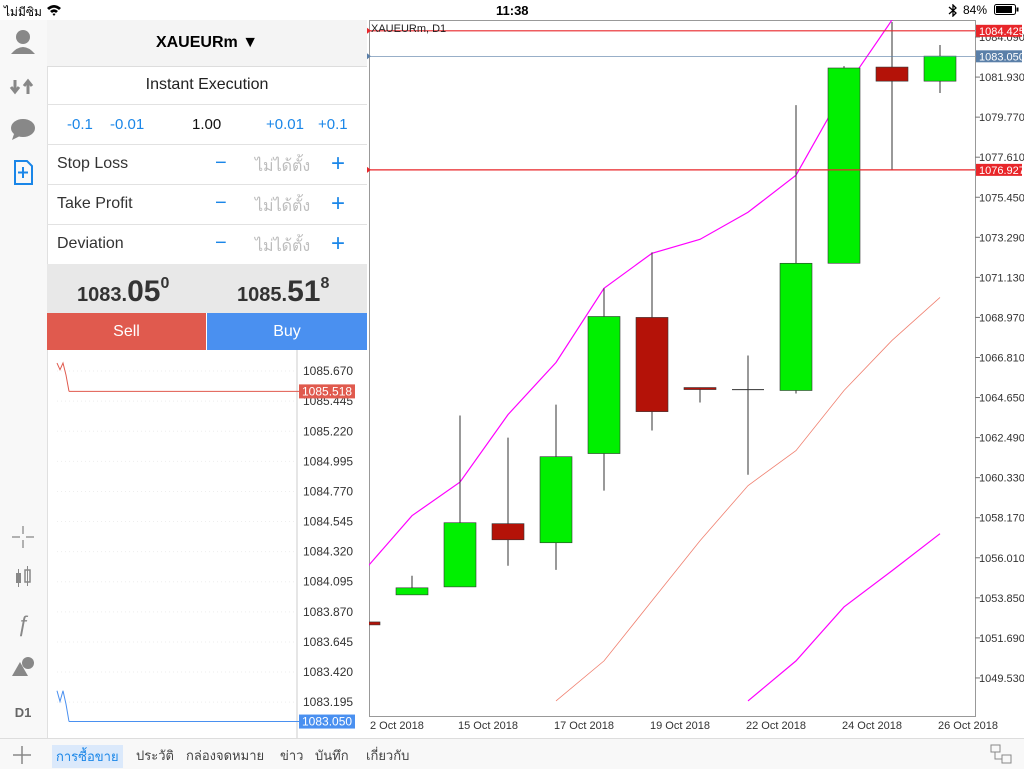  What do you see at coordinates (207, 204) in the screenshot?
I see `order-field: Take Profit − ไม่ได้ตั้ง +` at bounding box center [207, 204].